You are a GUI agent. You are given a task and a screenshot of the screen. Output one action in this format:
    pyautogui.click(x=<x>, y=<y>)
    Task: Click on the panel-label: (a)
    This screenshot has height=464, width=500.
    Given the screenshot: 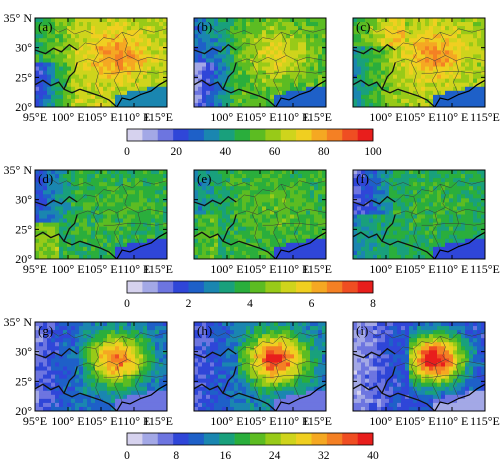 What is the action you would take?
    pyautogui.click(x=45, y=26)
    